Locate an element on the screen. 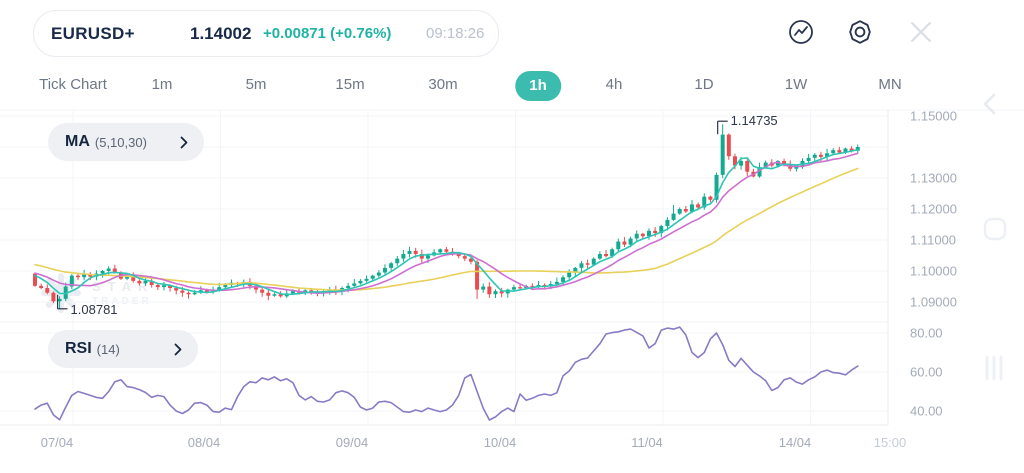  panel-resize-handle is located at coordinates (994, 369).